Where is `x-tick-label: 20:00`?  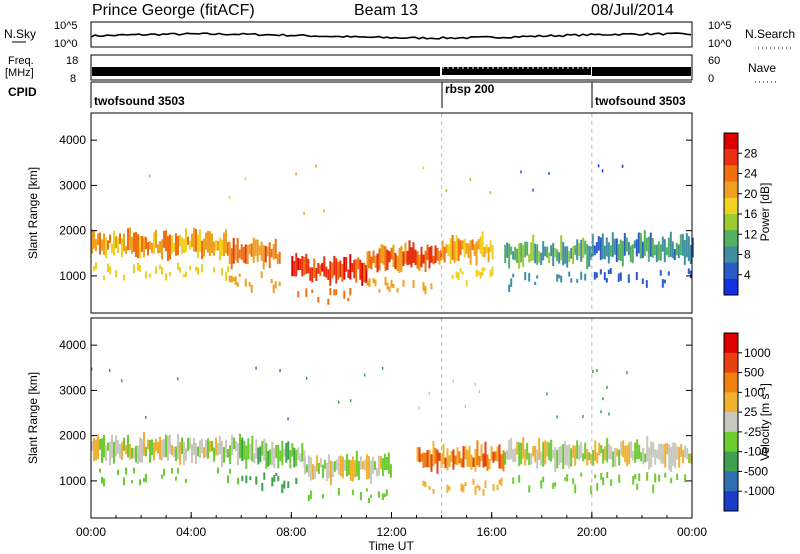
x-tick-label: 20:00 is located at coordinates (592, 532).